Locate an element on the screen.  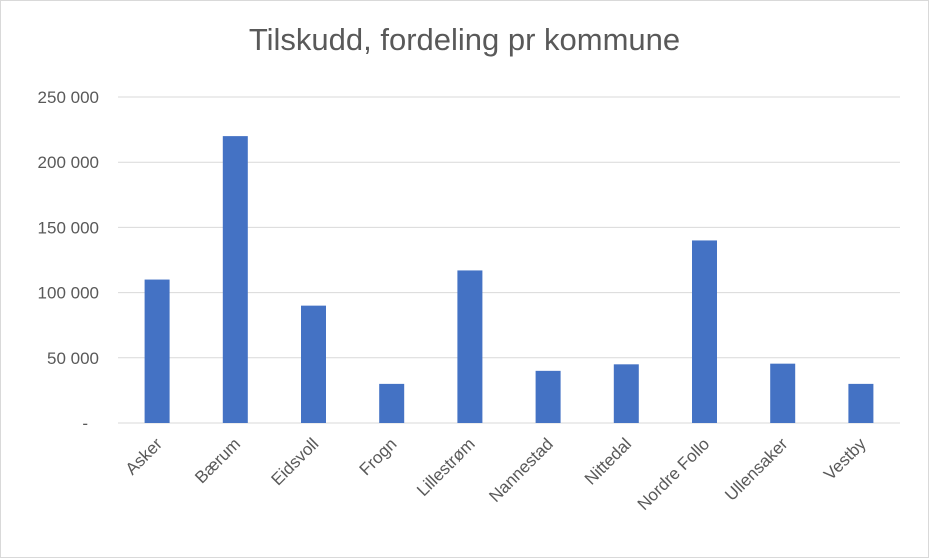
x-tick-label: Ullensaker is located at coordinates (756, 469).